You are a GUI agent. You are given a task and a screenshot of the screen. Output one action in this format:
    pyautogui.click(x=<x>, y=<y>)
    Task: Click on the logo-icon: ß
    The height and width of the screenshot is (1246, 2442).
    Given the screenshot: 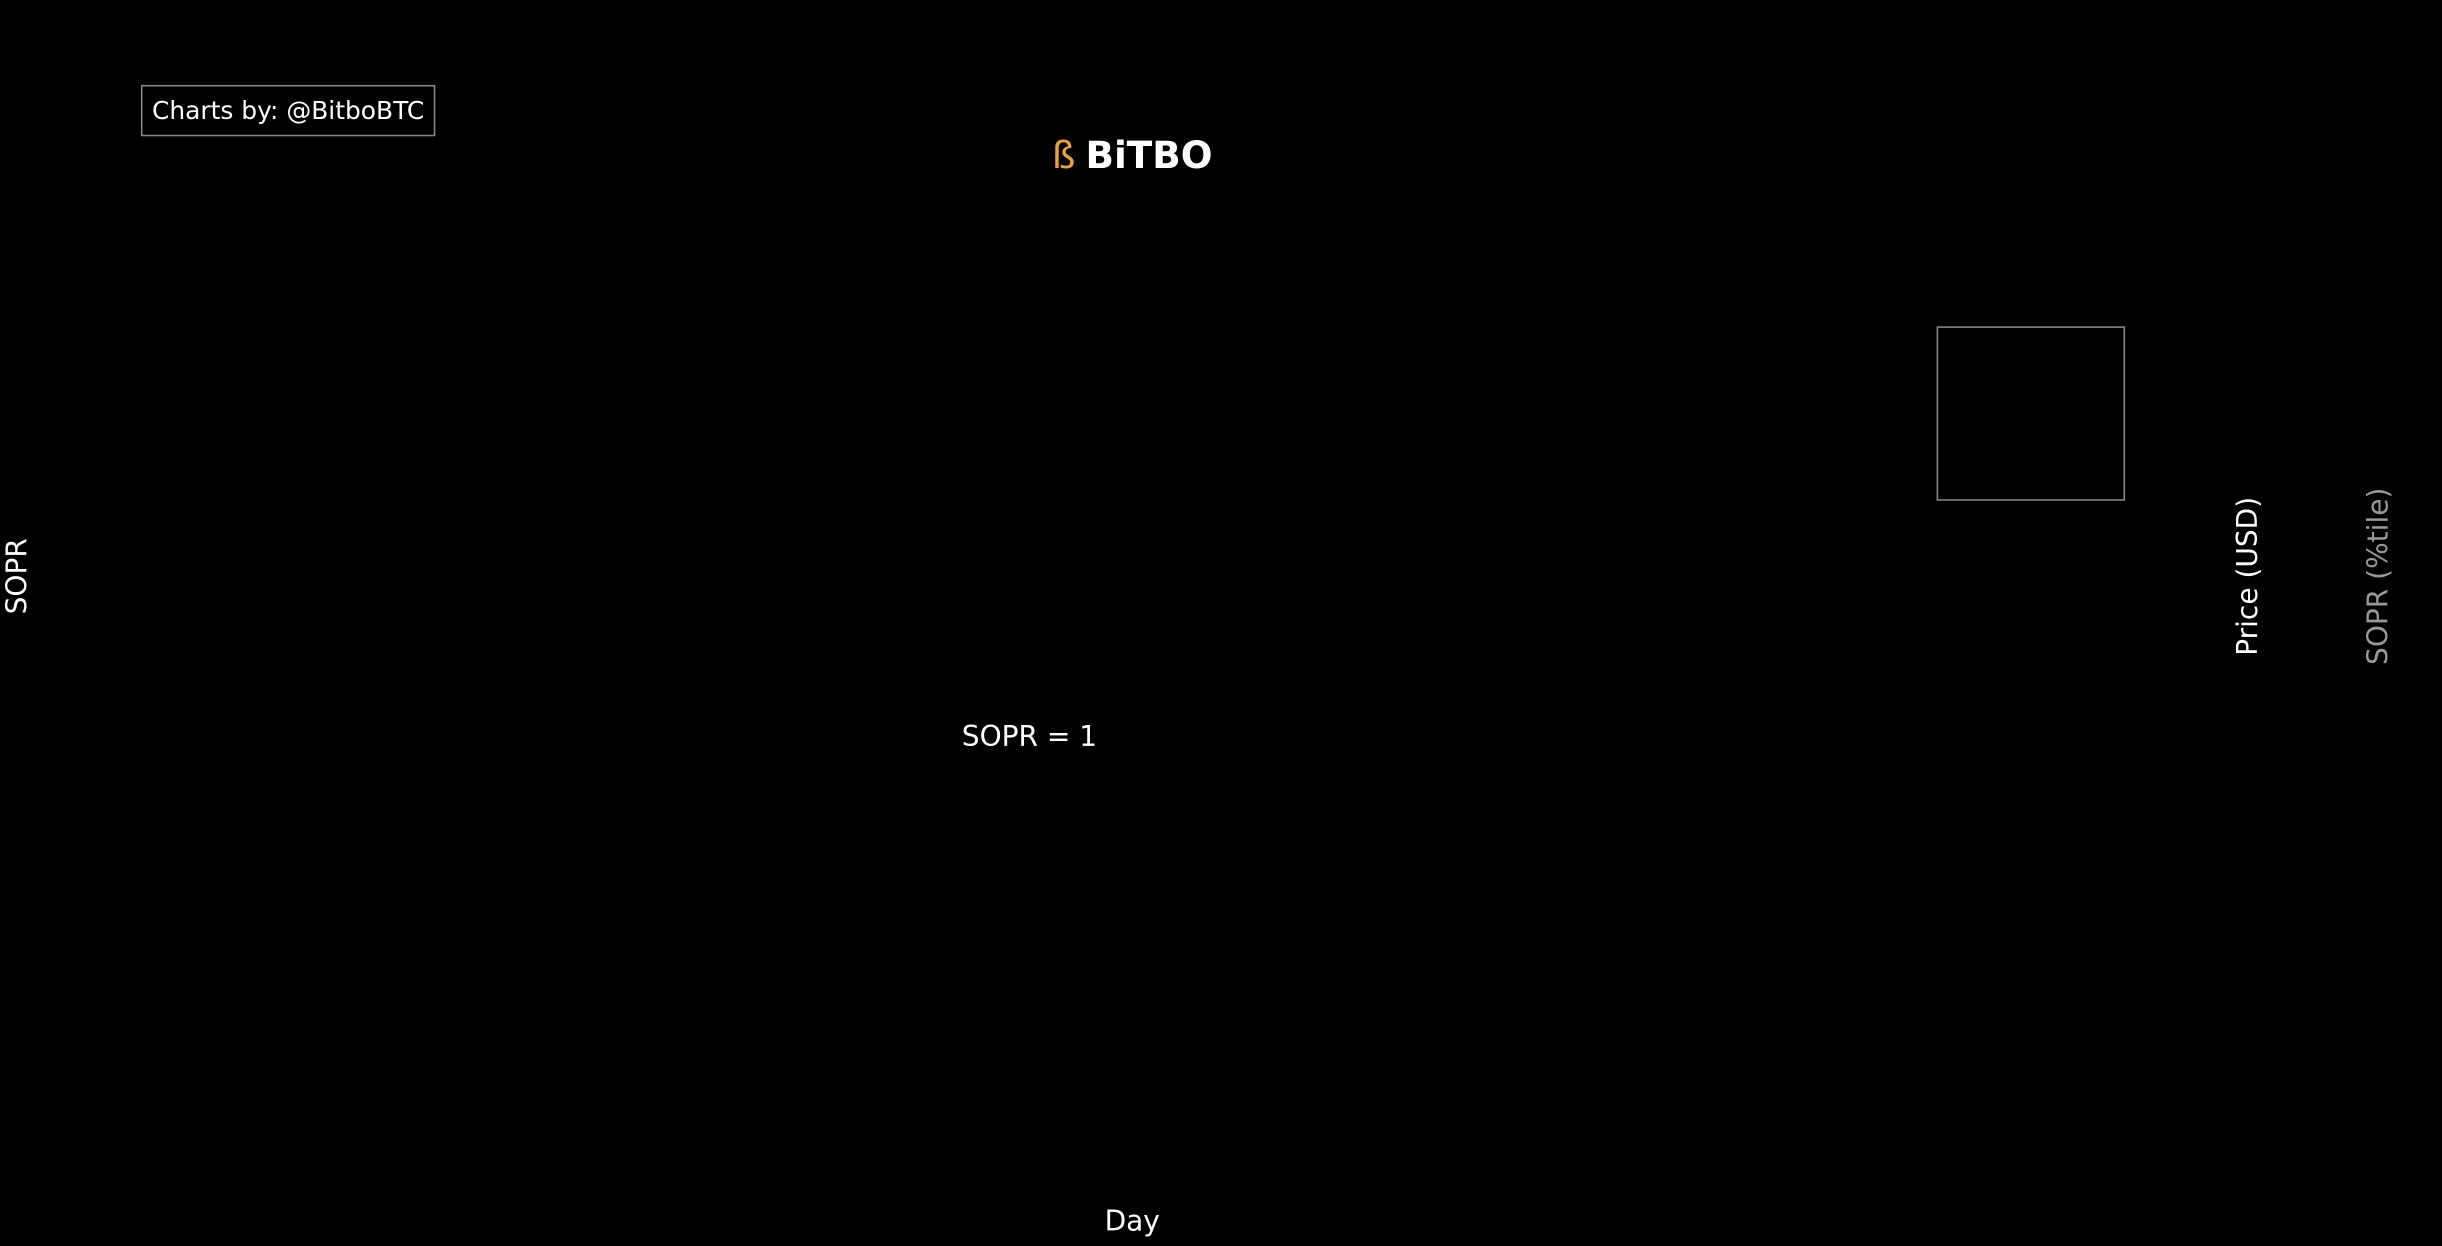 What is the action you would take?
    pyautogui.click(x=1064, y=155)
    